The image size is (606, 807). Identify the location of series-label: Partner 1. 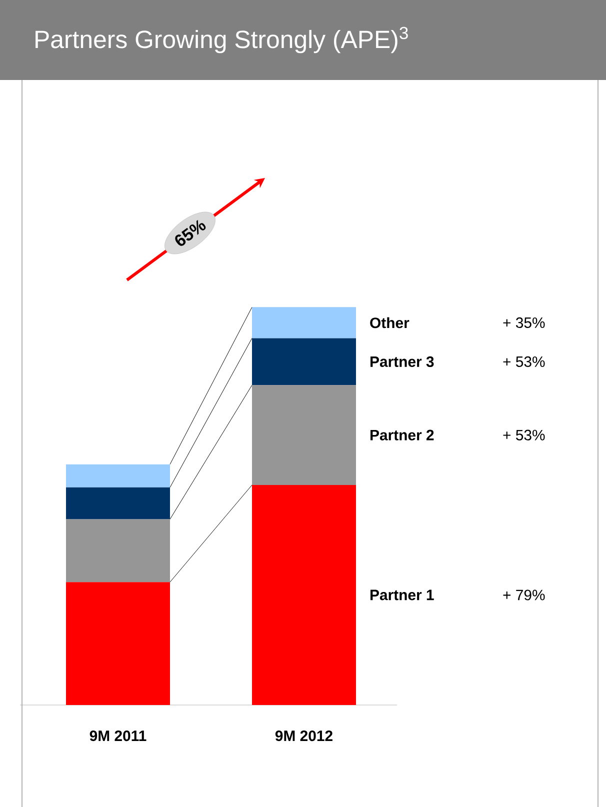
(402, 595).